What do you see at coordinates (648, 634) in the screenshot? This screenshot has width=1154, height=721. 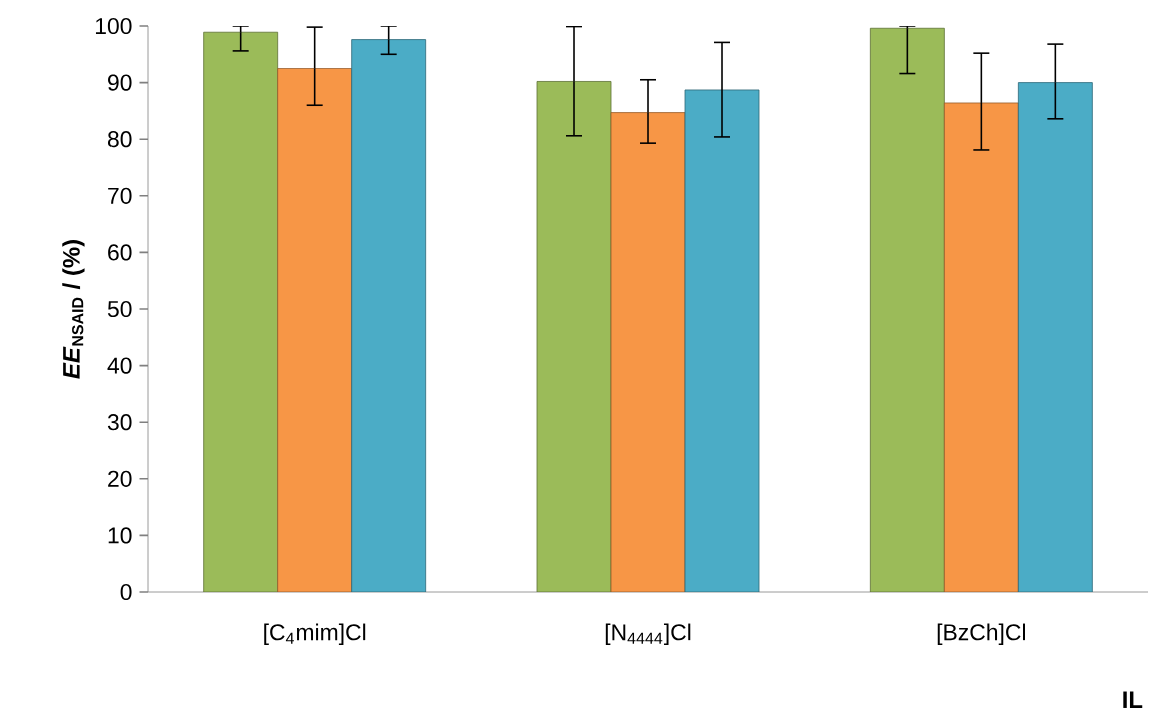 I see `x-tick-label: [N$_{4444}$]Cl` at bounding box center [648, 634].